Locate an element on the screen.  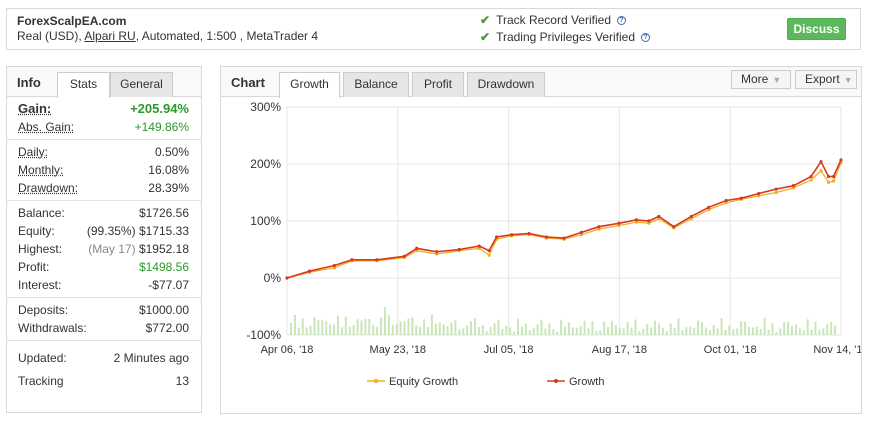
monthly-value: 16.08% is located at coordinates (168, 170).